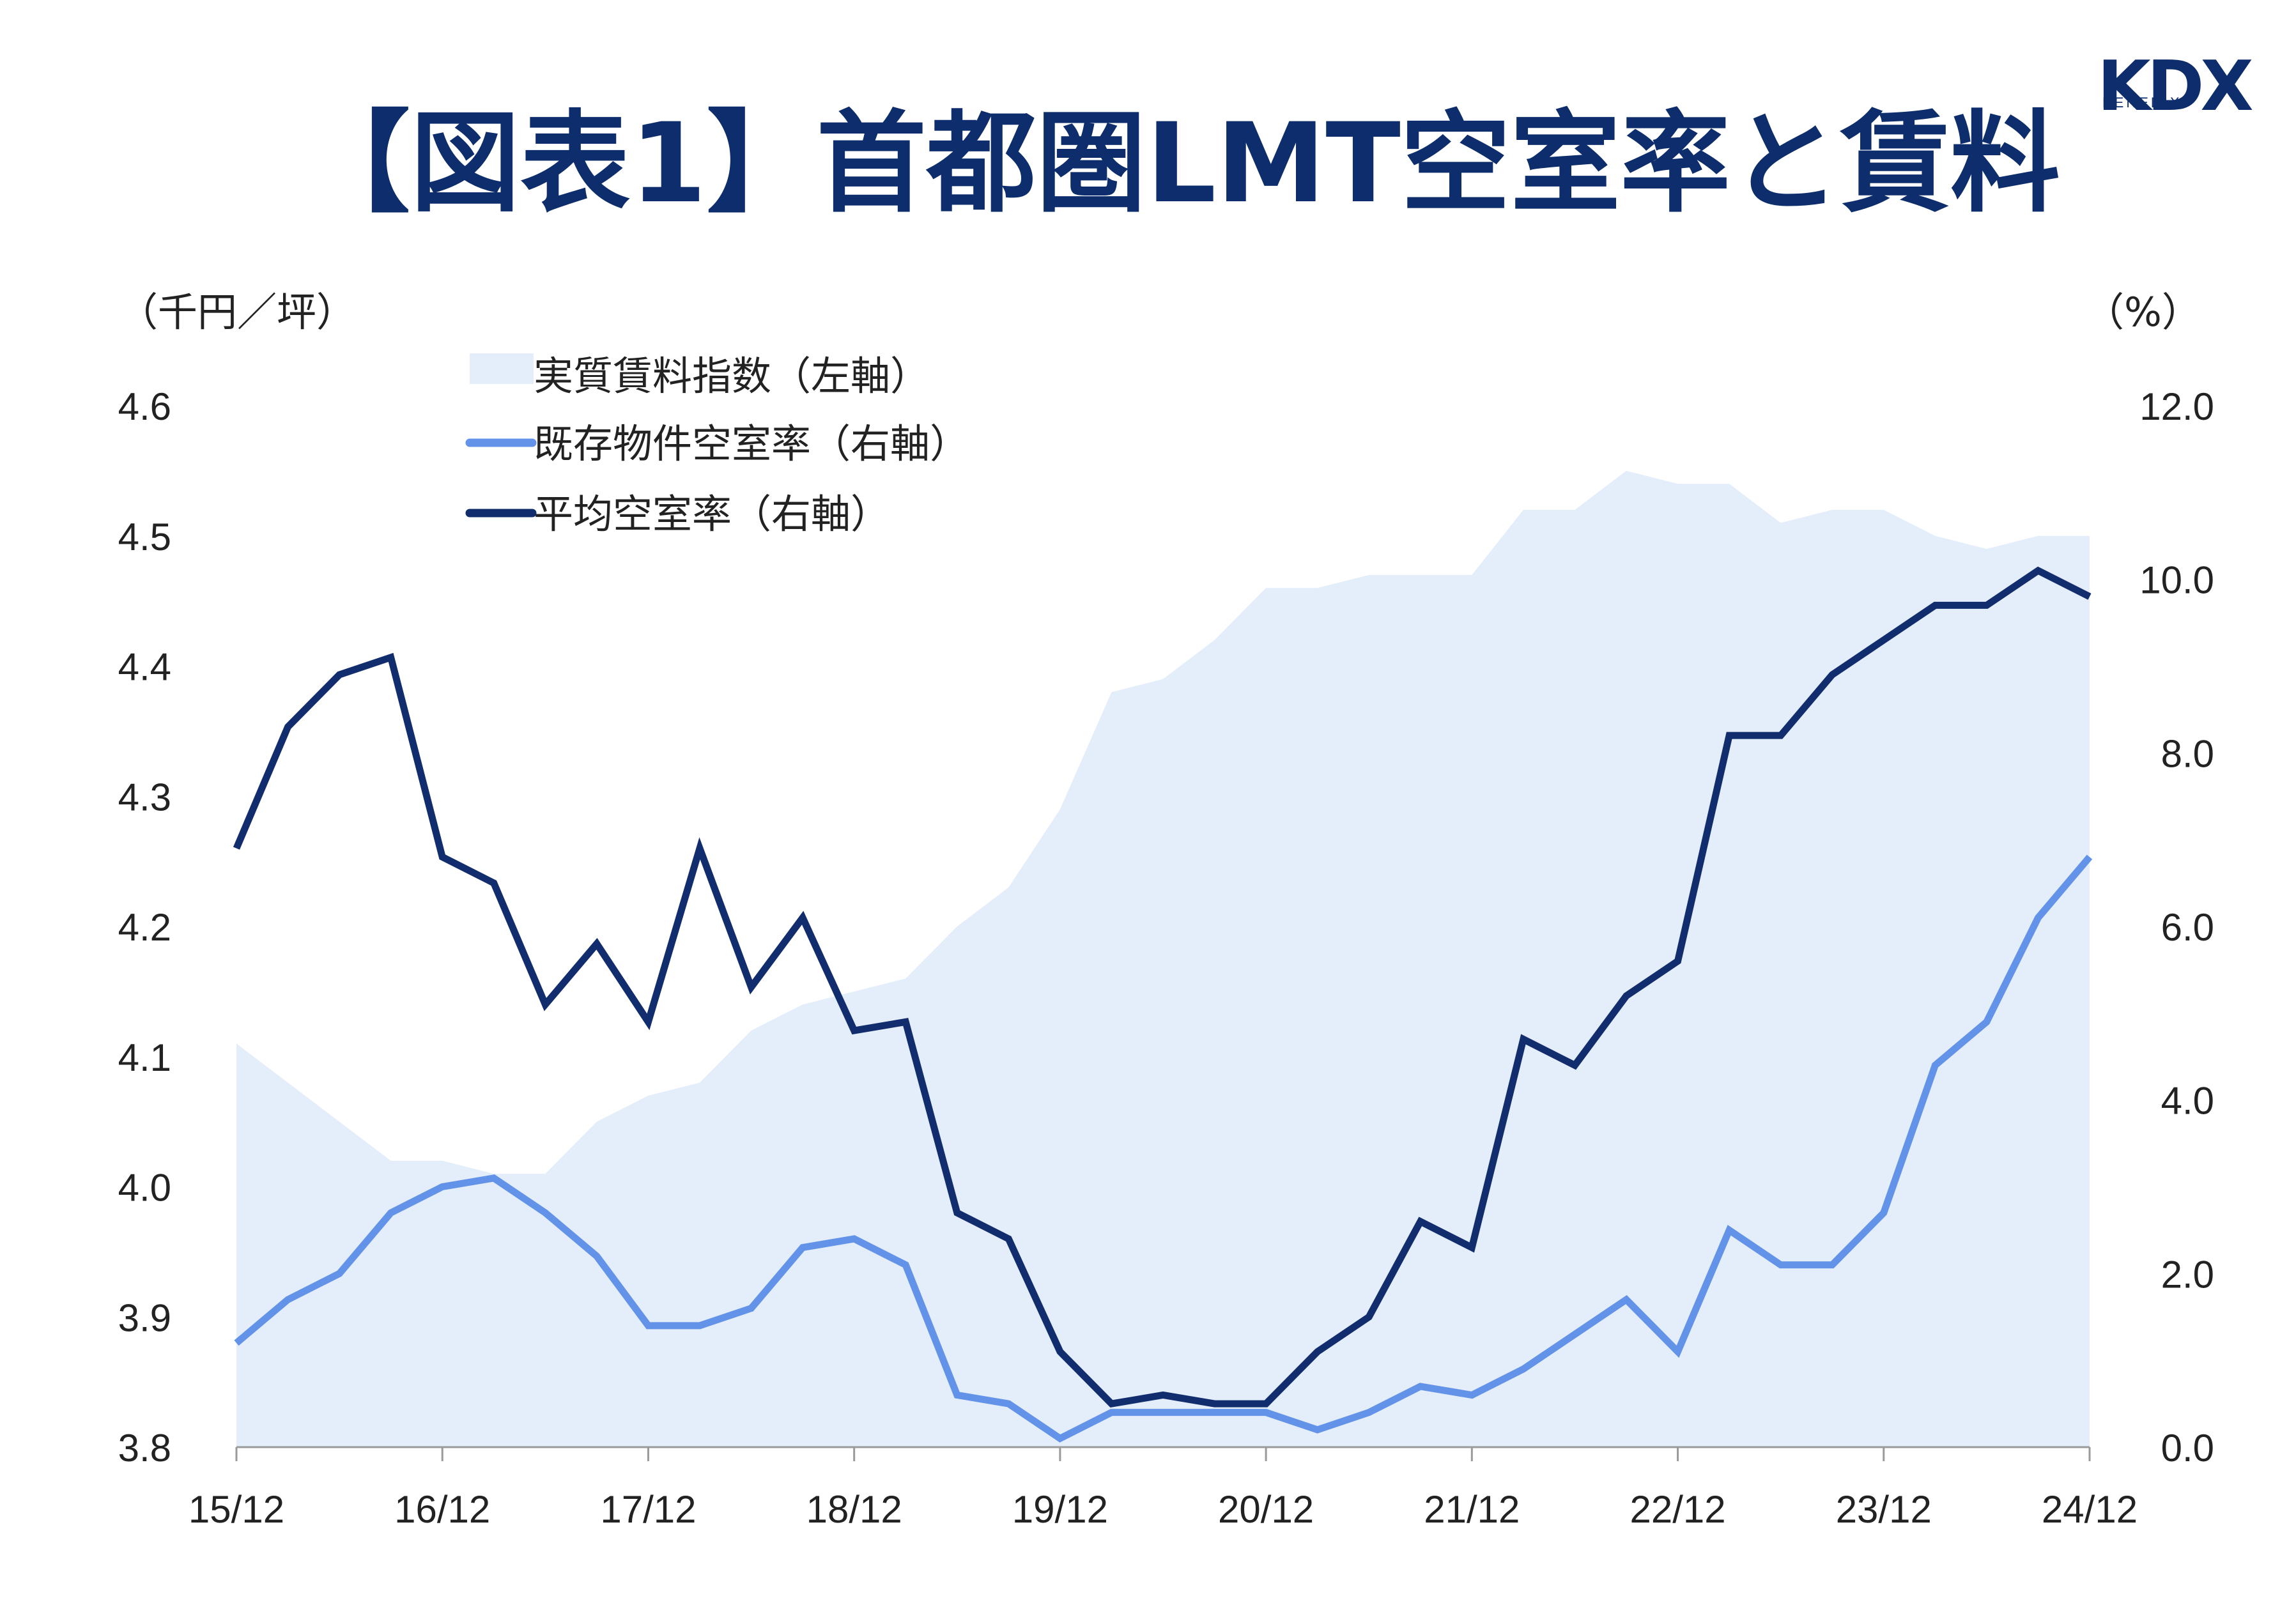 Image resolution: width=2296 pixels, height=1619 pixels. Describe the element at coordinates (1472, 1509) in the screenshot. I see `x-tick-label: 21/12` at that location.